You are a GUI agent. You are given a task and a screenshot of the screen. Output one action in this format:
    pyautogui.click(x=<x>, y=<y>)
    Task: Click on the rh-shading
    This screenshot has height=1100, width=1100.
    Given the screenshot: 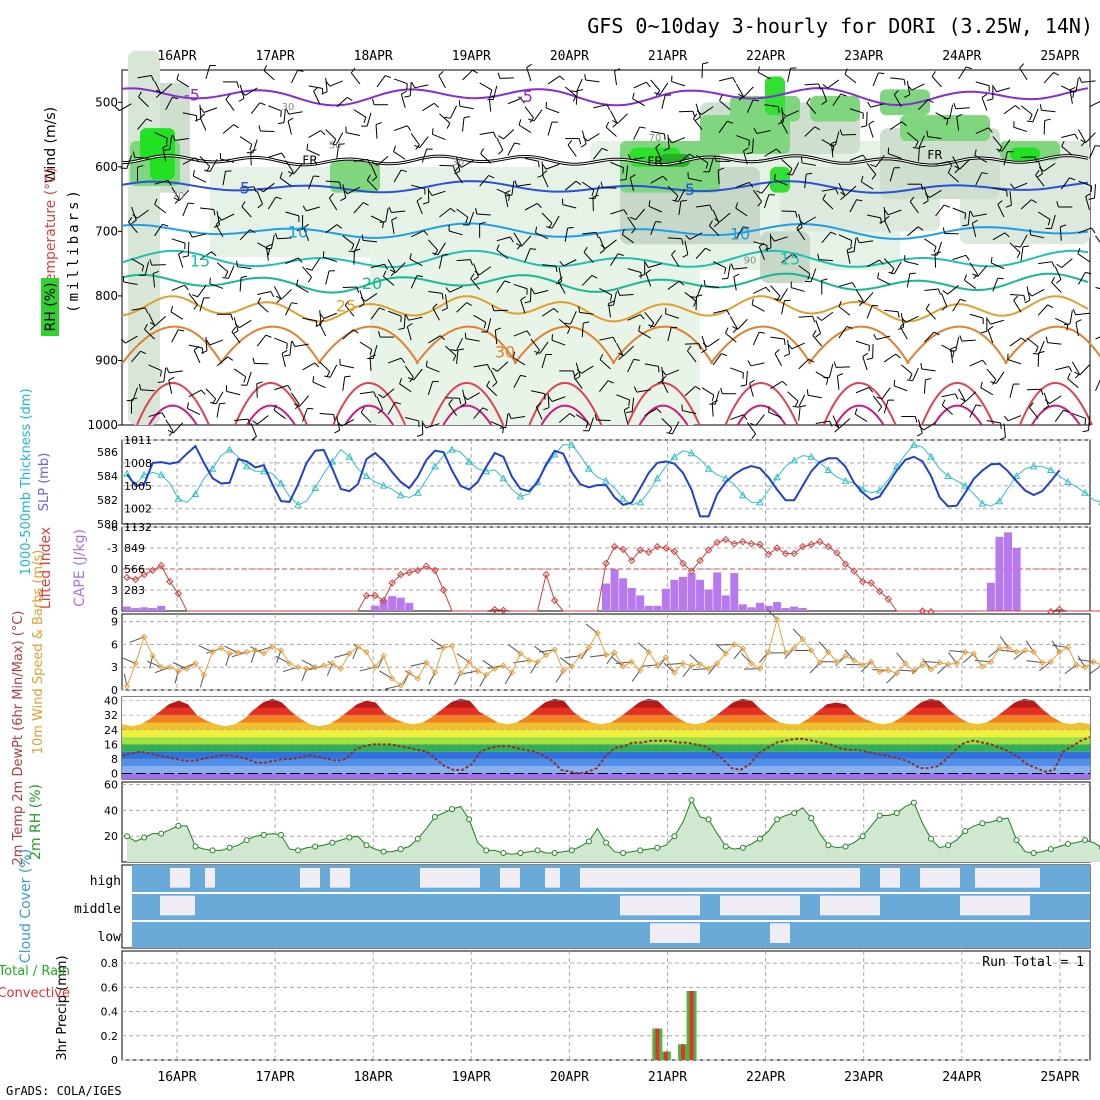 What is the action you would take?
    pyautogui.click(x=785, y=257)
    